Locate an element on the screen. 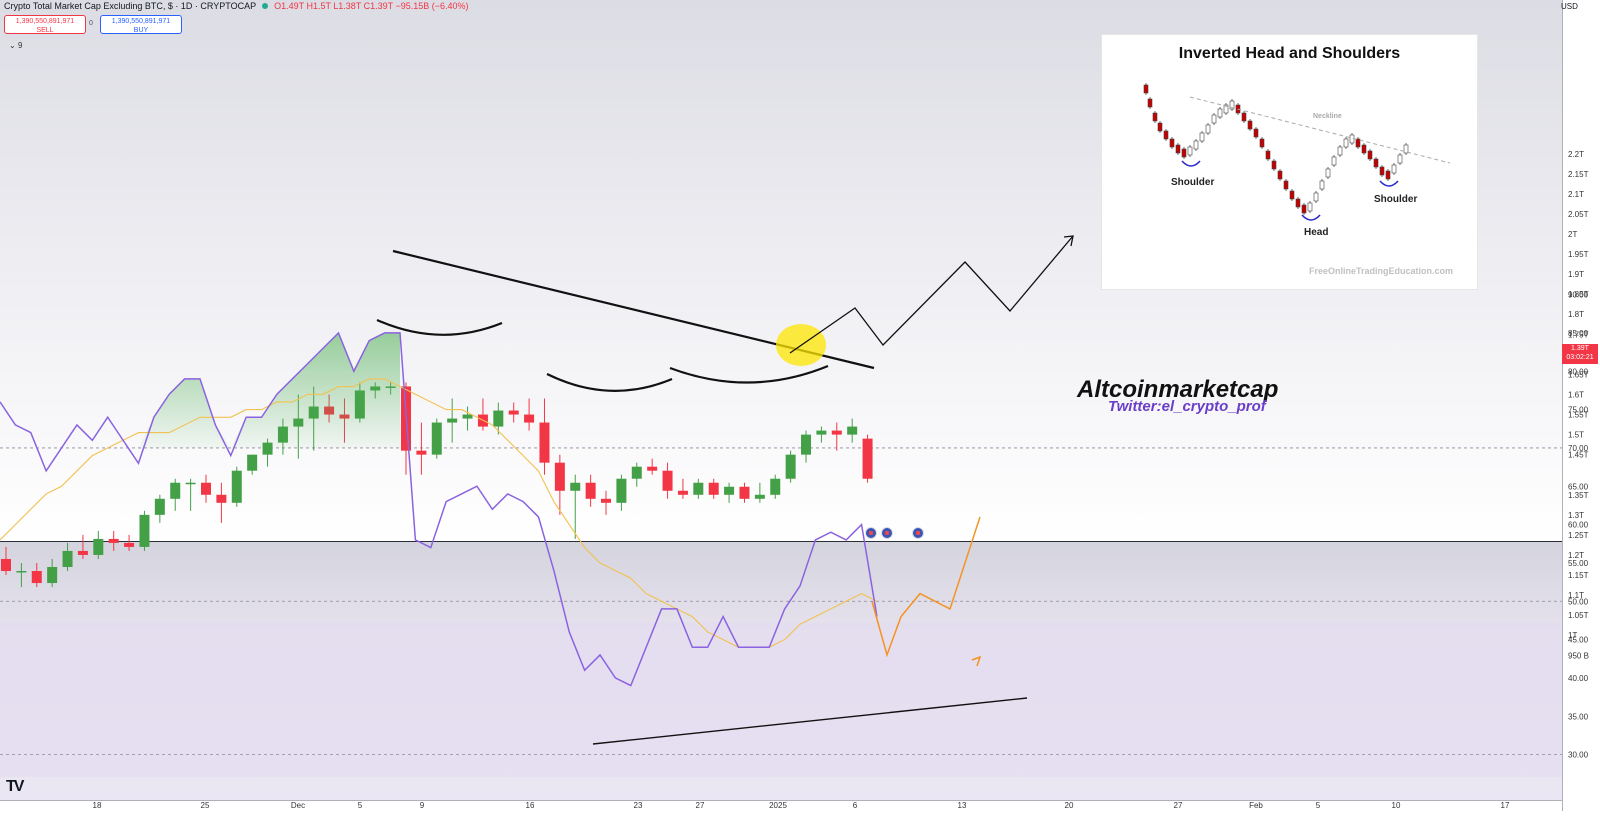 The height and width of the screenshot is (816, 1600). price-axis-label: 1.35T is located at coordinates (1578, 495).